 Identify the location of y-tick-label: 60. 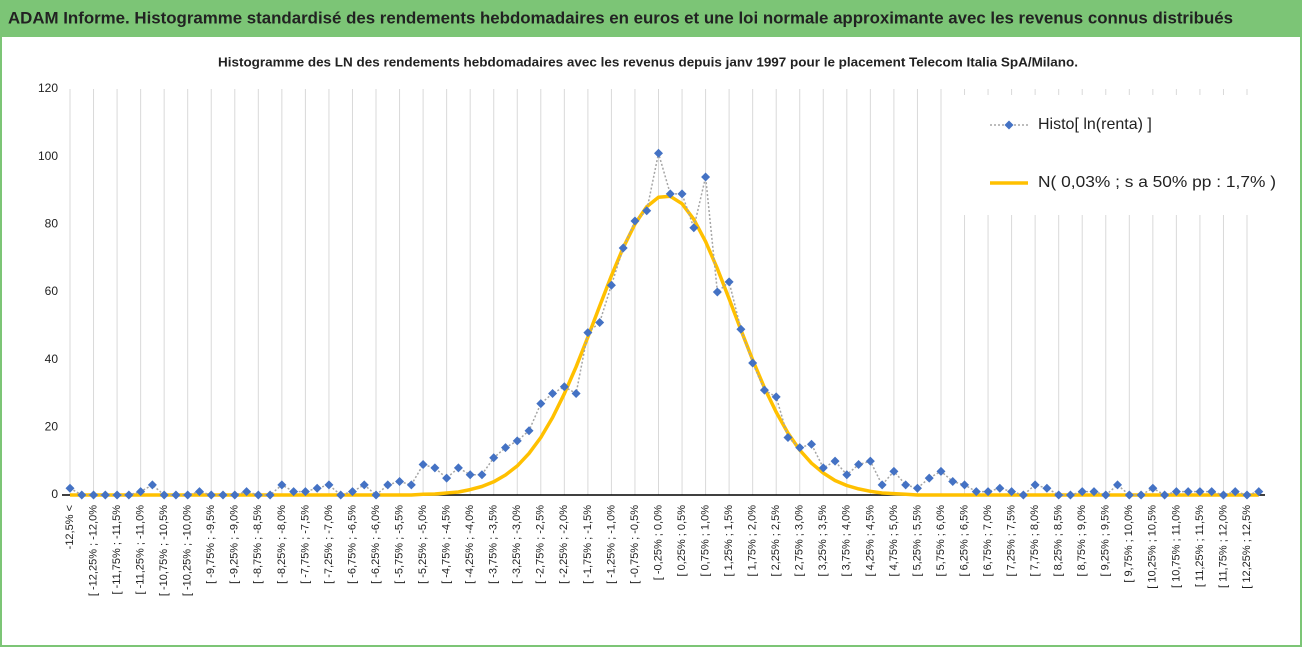
(52, 291).